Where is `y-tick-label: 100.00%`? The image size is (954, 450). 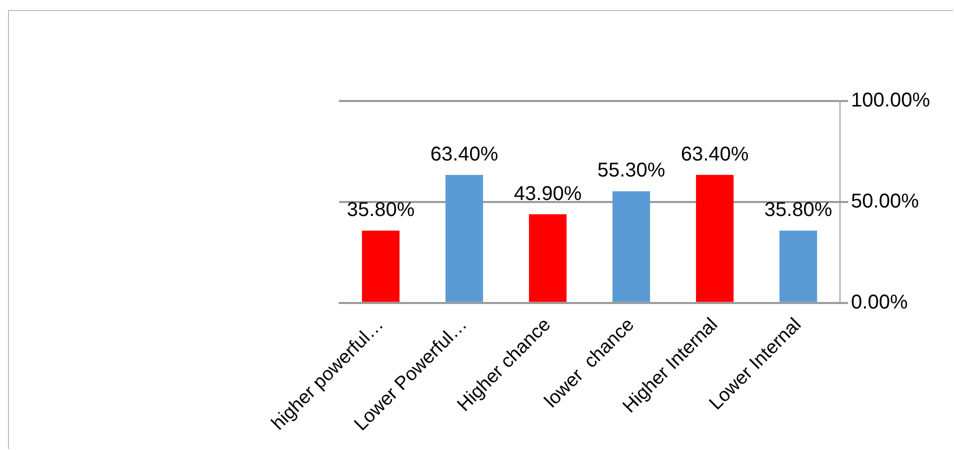
y-tick-label: 100.00% is located at coordinates (890, 101).